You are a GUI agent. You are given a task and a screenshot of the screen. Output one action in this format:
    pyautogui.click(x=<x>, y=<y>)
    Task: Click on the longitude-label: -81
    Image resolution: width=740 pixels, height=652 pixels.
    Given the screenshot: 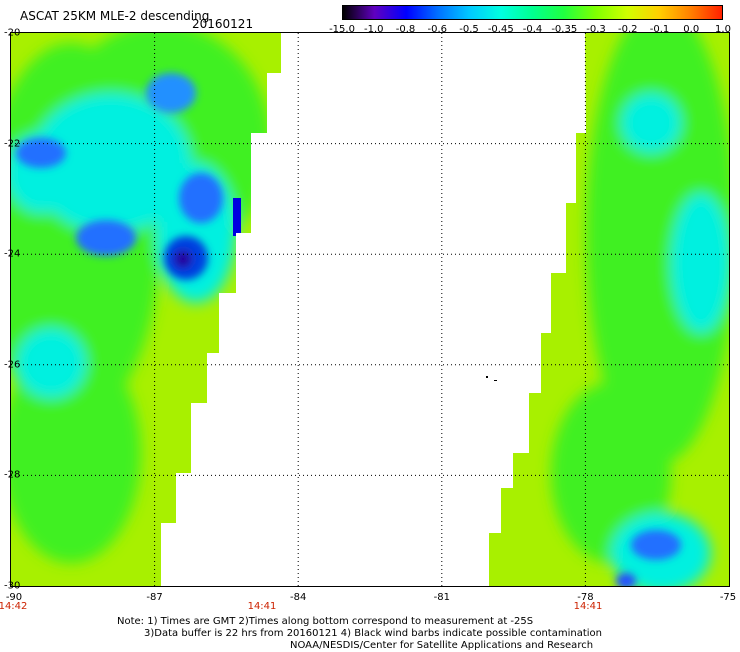 What is the action you would take?
    pyautogui.click(x=441, y=597)
    